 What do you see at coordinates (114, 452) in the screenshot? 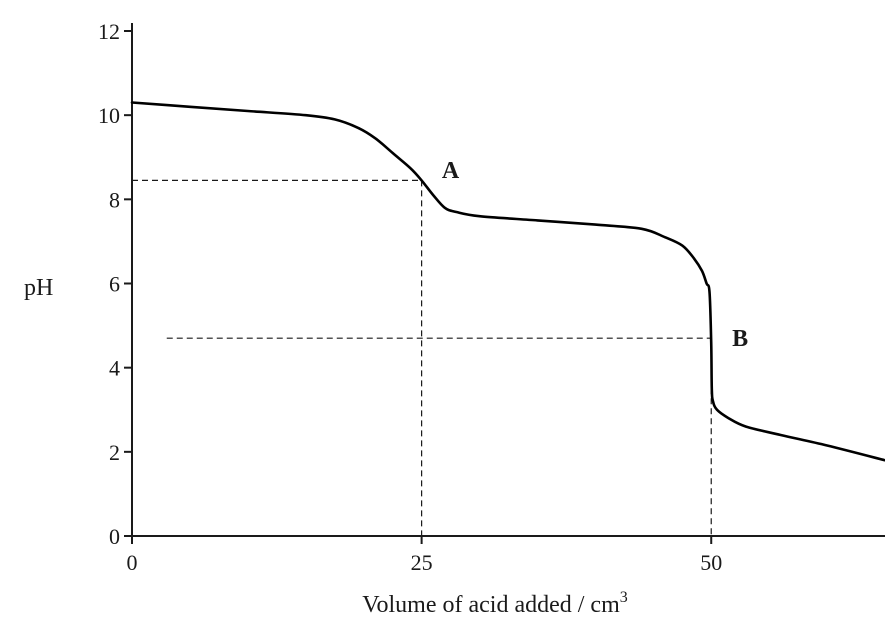
I see `y-tick-label: 2` at bounding box center [114, 452].